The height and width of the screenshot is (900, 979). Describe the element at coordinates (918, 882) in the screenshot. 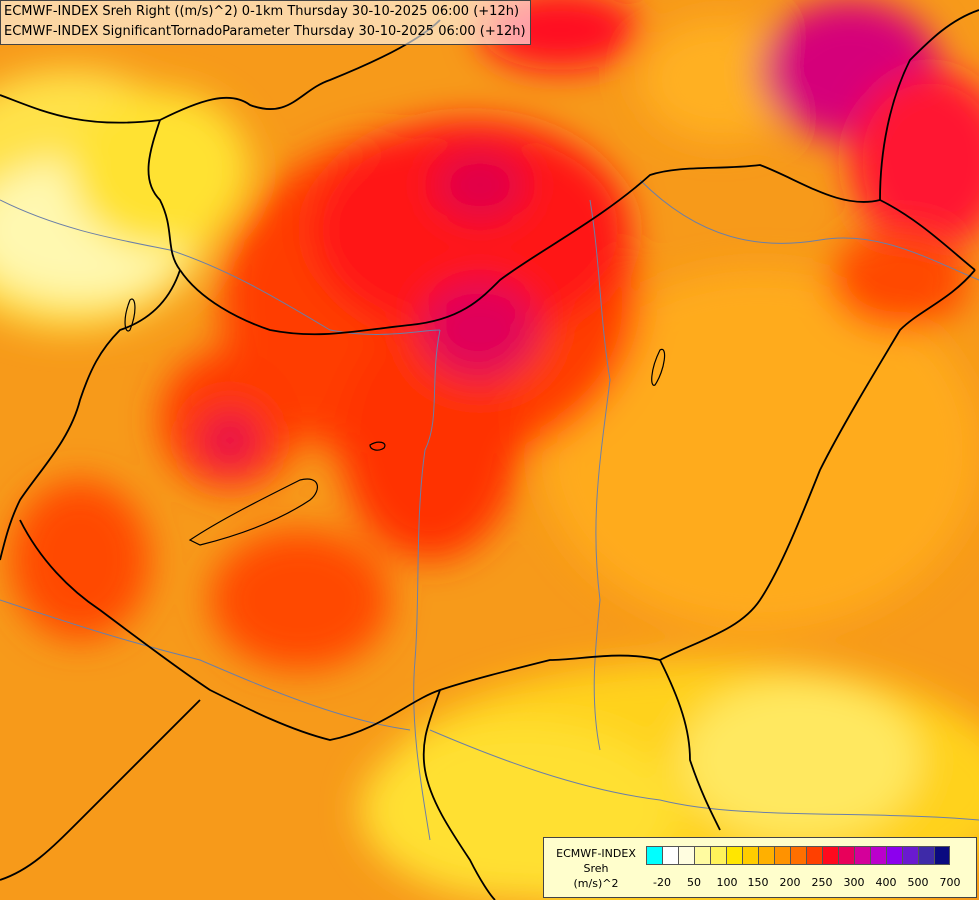

I see `legend-tick-label: 500` at that location.